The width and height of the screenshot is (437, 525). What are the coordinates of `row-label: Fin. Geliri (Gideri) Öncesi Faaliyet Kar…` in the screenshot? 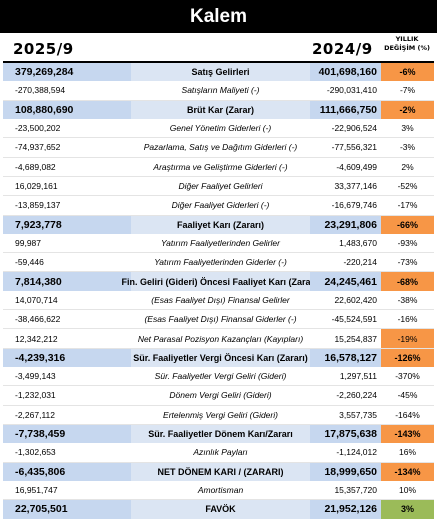 It's located at (220, 281).